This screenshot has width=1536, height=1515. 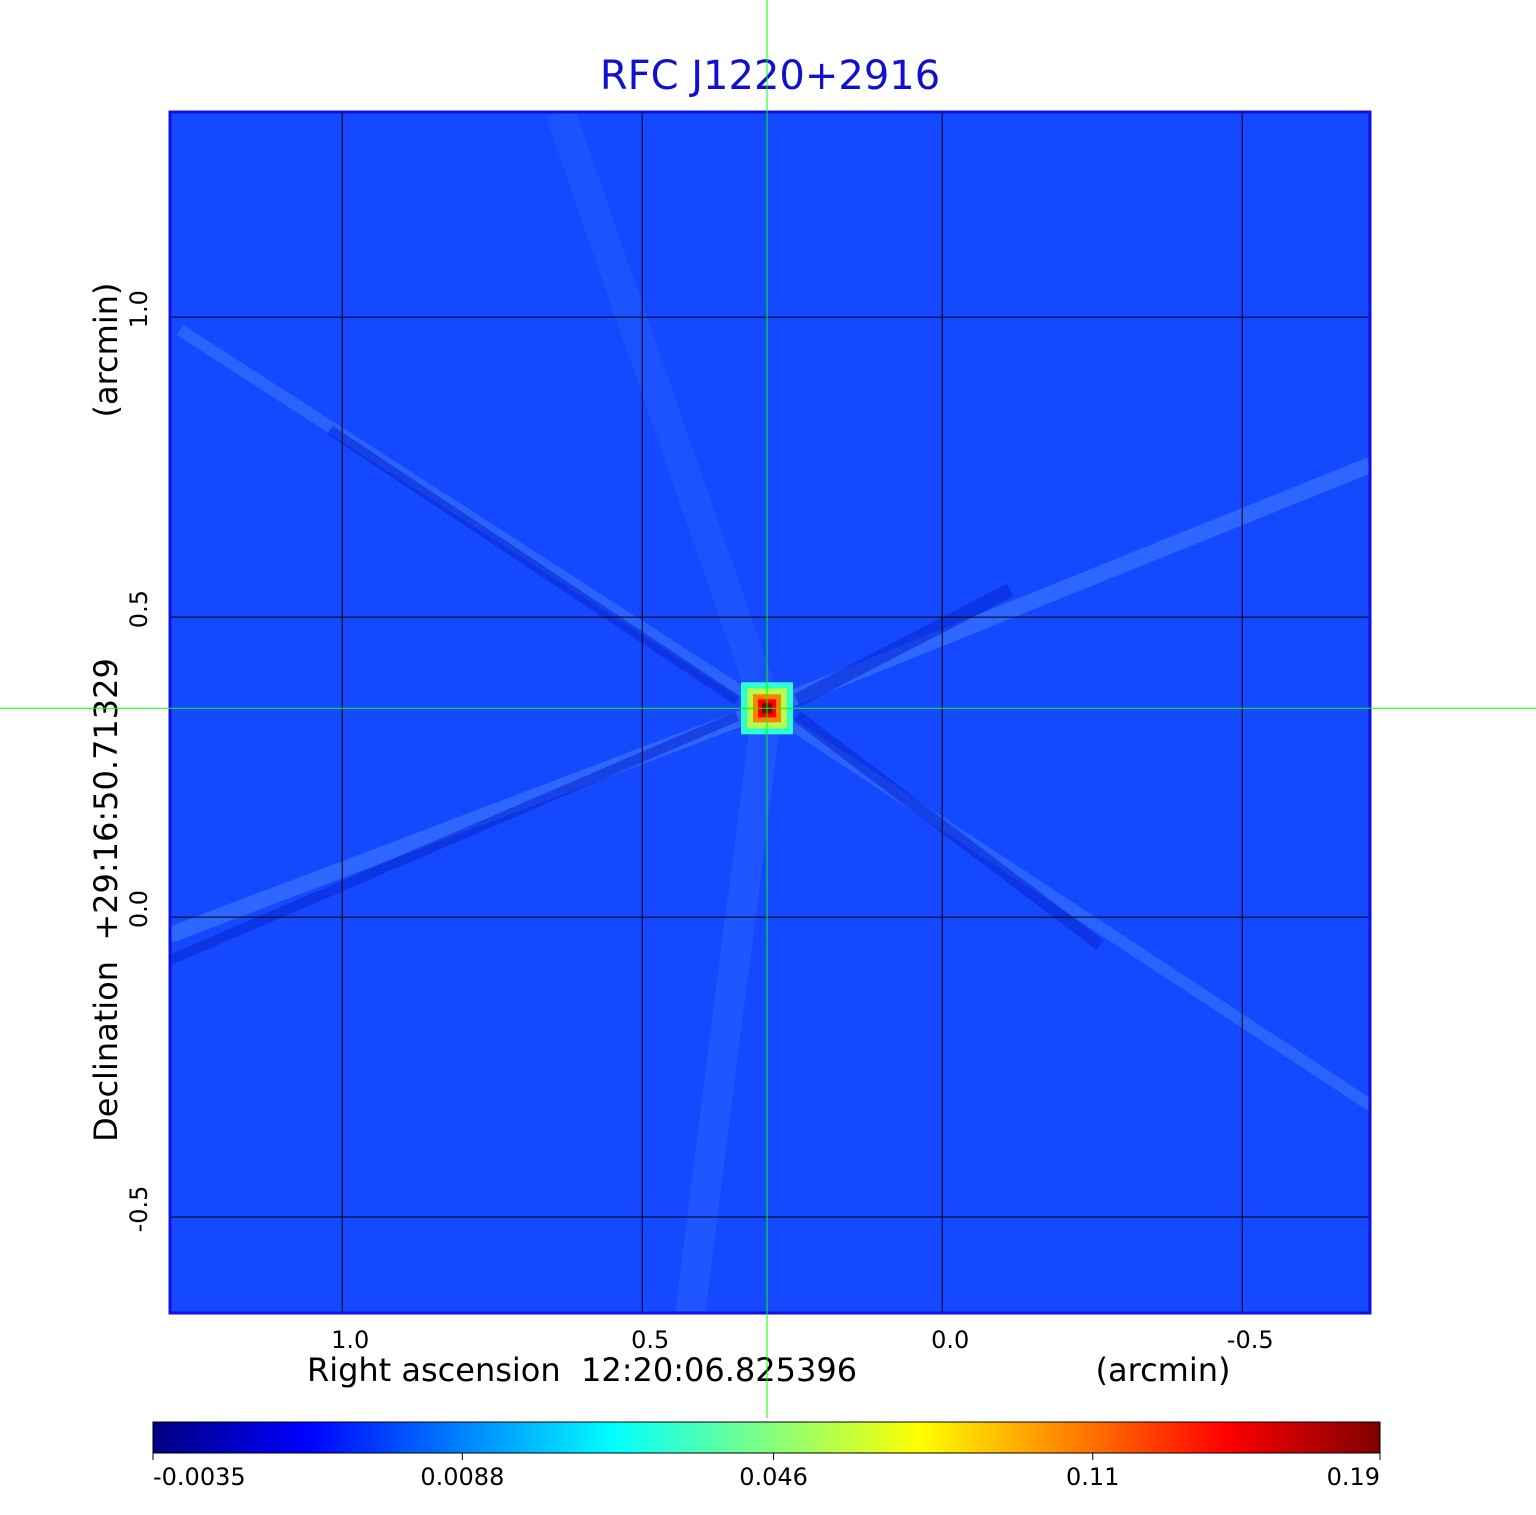 I want to click on y-tick-label: -0.5, so click(x=139, y=1209).